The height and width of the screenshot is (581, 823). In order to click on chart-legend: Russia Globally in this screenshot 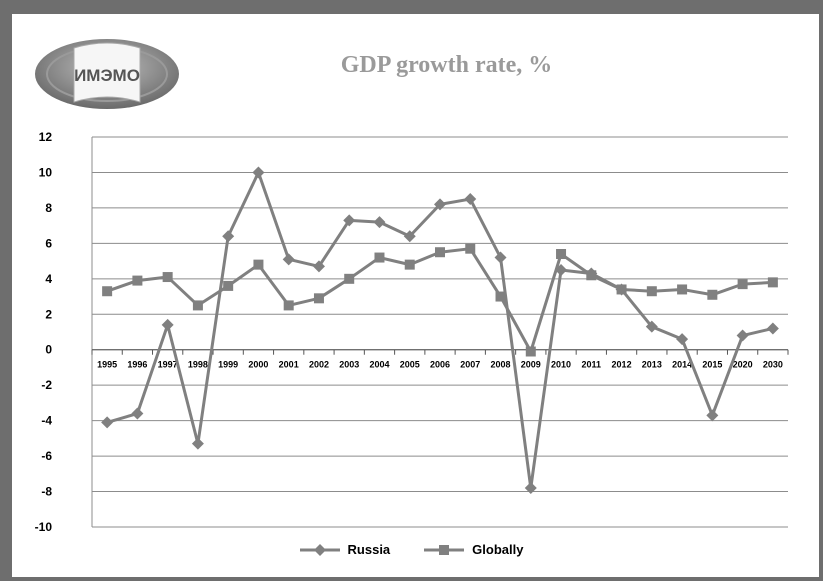, I will do `click(411, 549)`.